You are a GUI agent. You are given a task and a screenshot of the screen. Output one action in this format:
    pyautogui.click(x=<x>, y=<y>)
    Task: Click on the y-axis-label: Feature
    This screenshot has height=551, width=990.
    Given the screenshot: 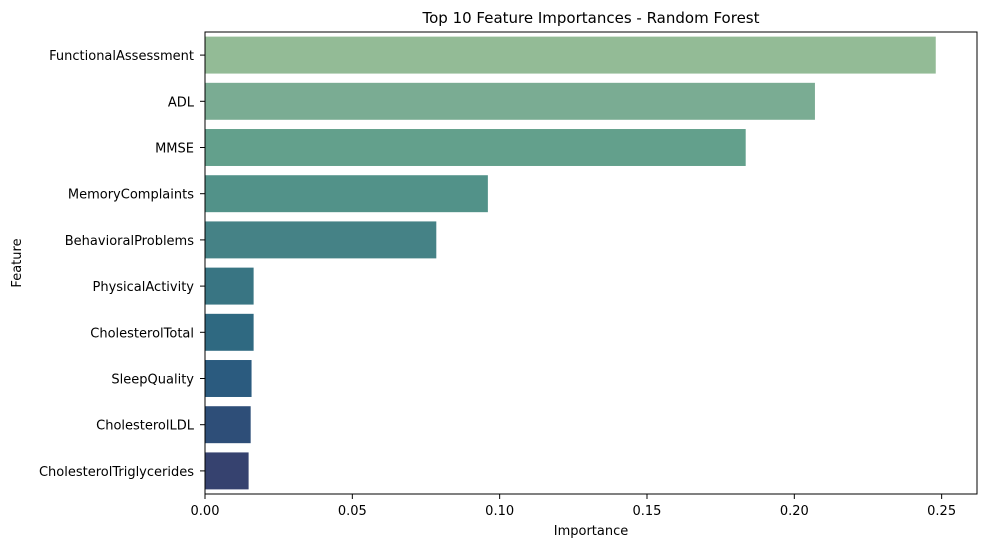 What is the action you would take?
    pyautogui.click(x=17, y=262)
    